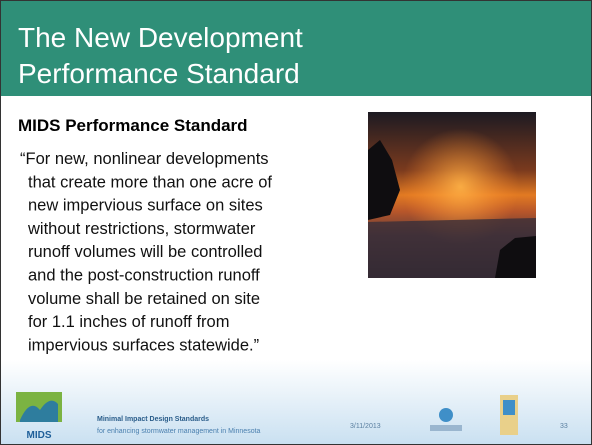  I want to click on agency-logo, so click(446, 419).